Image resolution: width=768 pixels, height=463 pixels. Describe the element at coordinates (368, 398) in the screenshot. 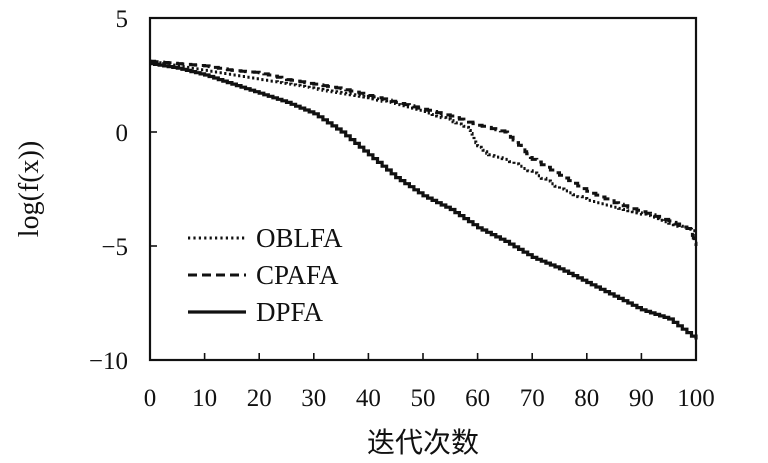

I see `x-tick-label: 40` at that location.